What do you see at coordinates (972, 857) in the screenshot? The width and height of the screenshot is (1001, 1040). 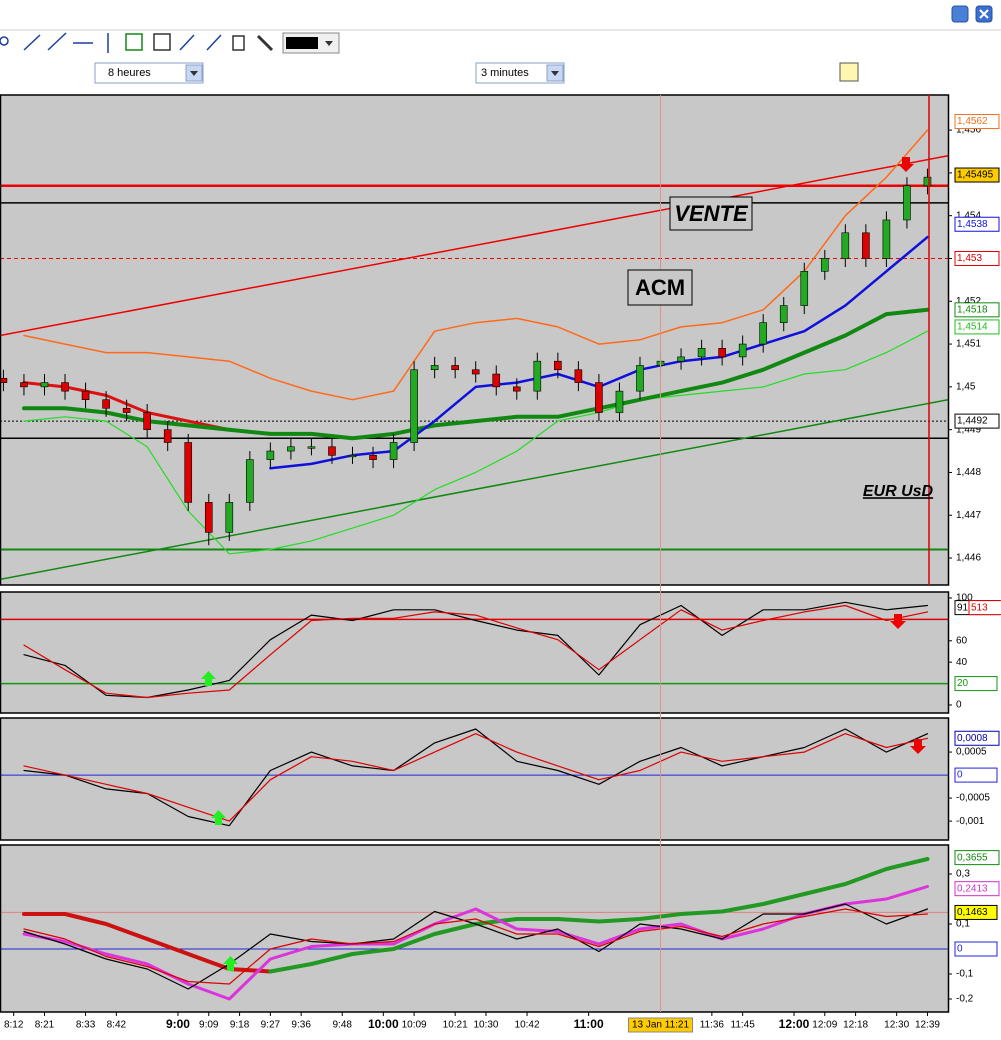 I see `level-label: 0,3655` at bounding box center [972, 857].